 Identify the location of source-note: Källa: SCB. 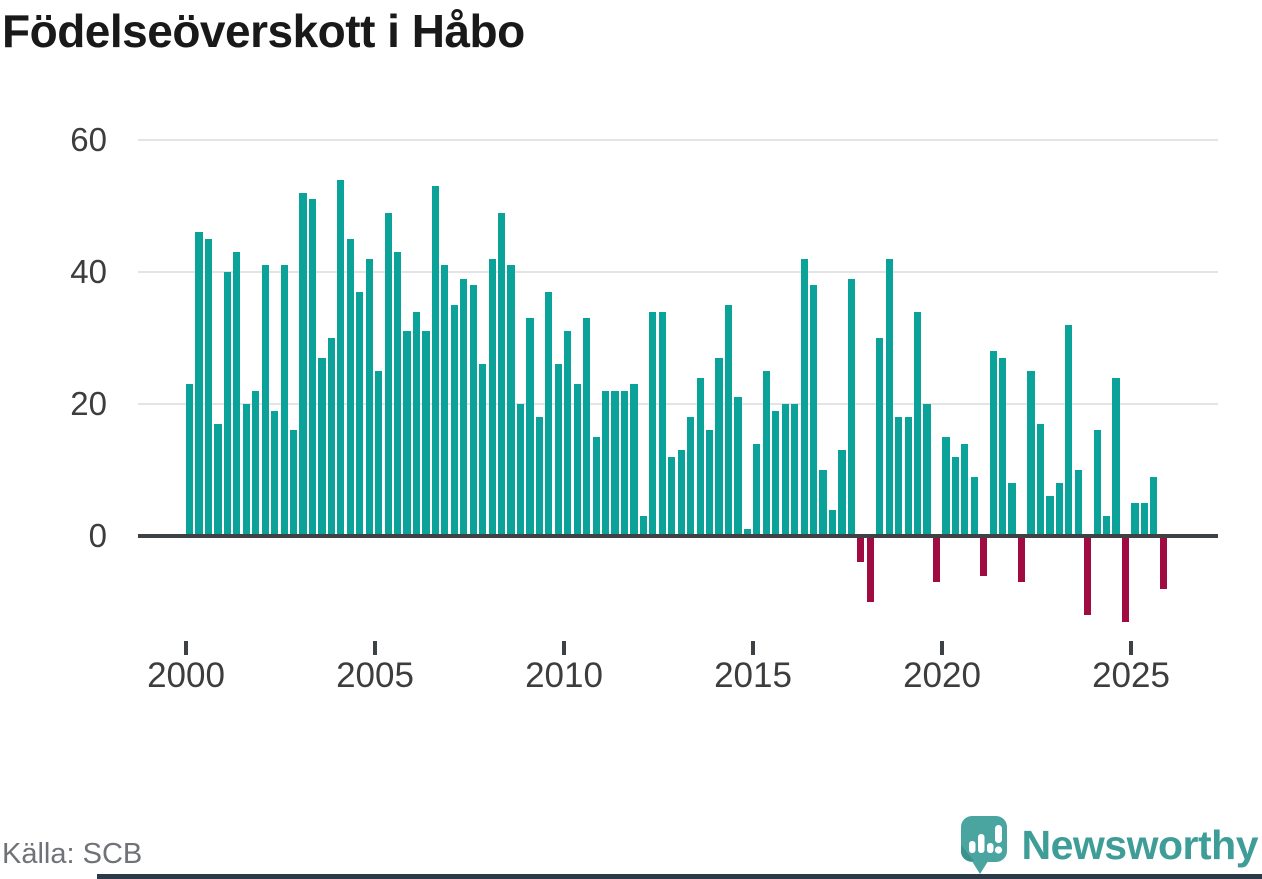
(72, 854).